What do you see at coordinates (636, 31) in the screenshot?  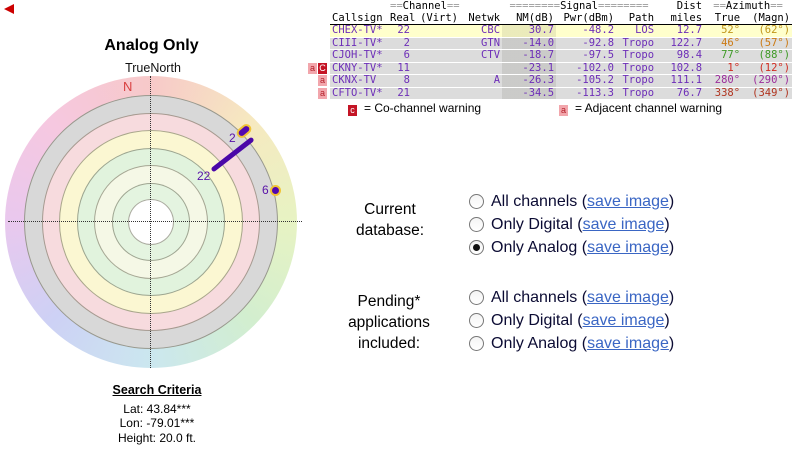 I see `cell-path: LOS` at bounding box center [636, 31].